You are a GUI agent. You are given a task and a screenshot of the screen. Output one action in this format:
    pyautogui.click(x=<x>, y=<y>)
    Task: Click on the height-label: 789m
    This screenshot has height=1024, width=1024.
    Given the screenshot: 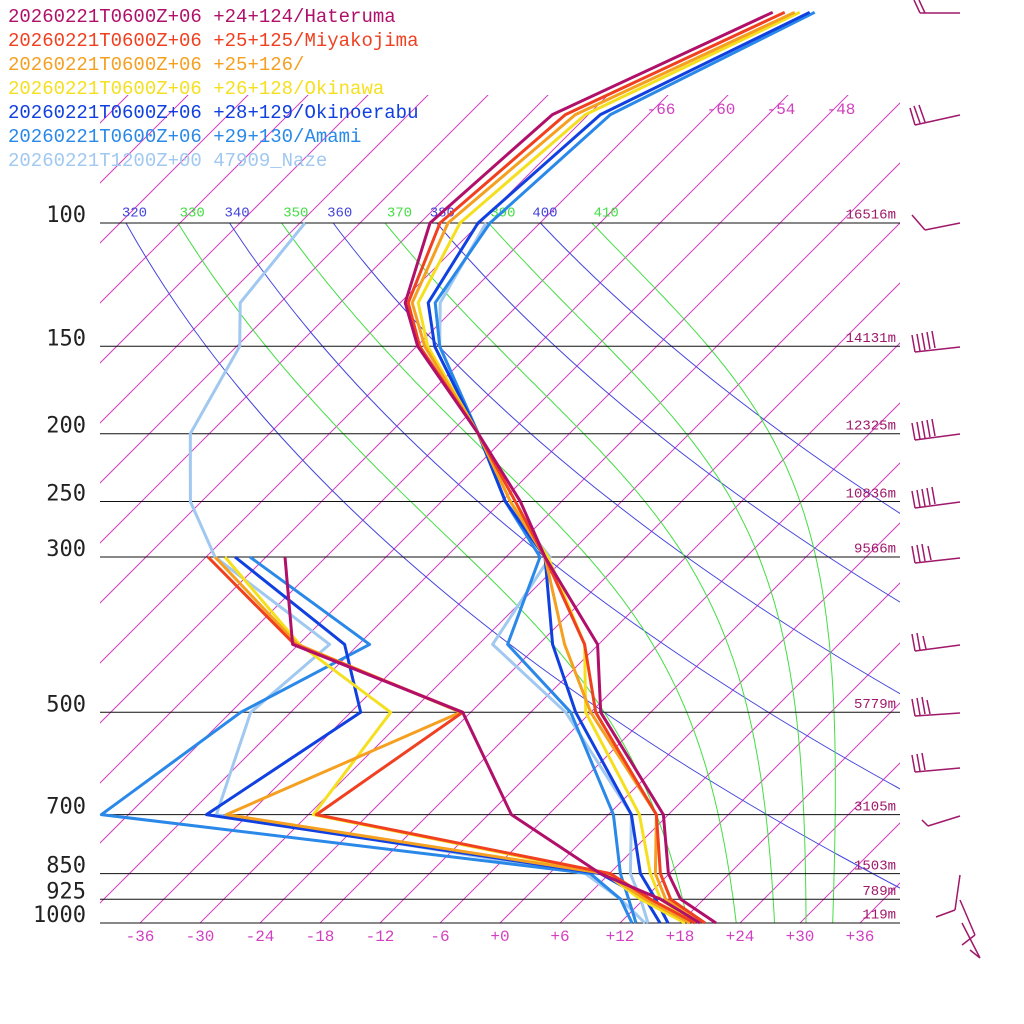 What is the action you would take?
    pyautogui.click(x=879, y=892)
    